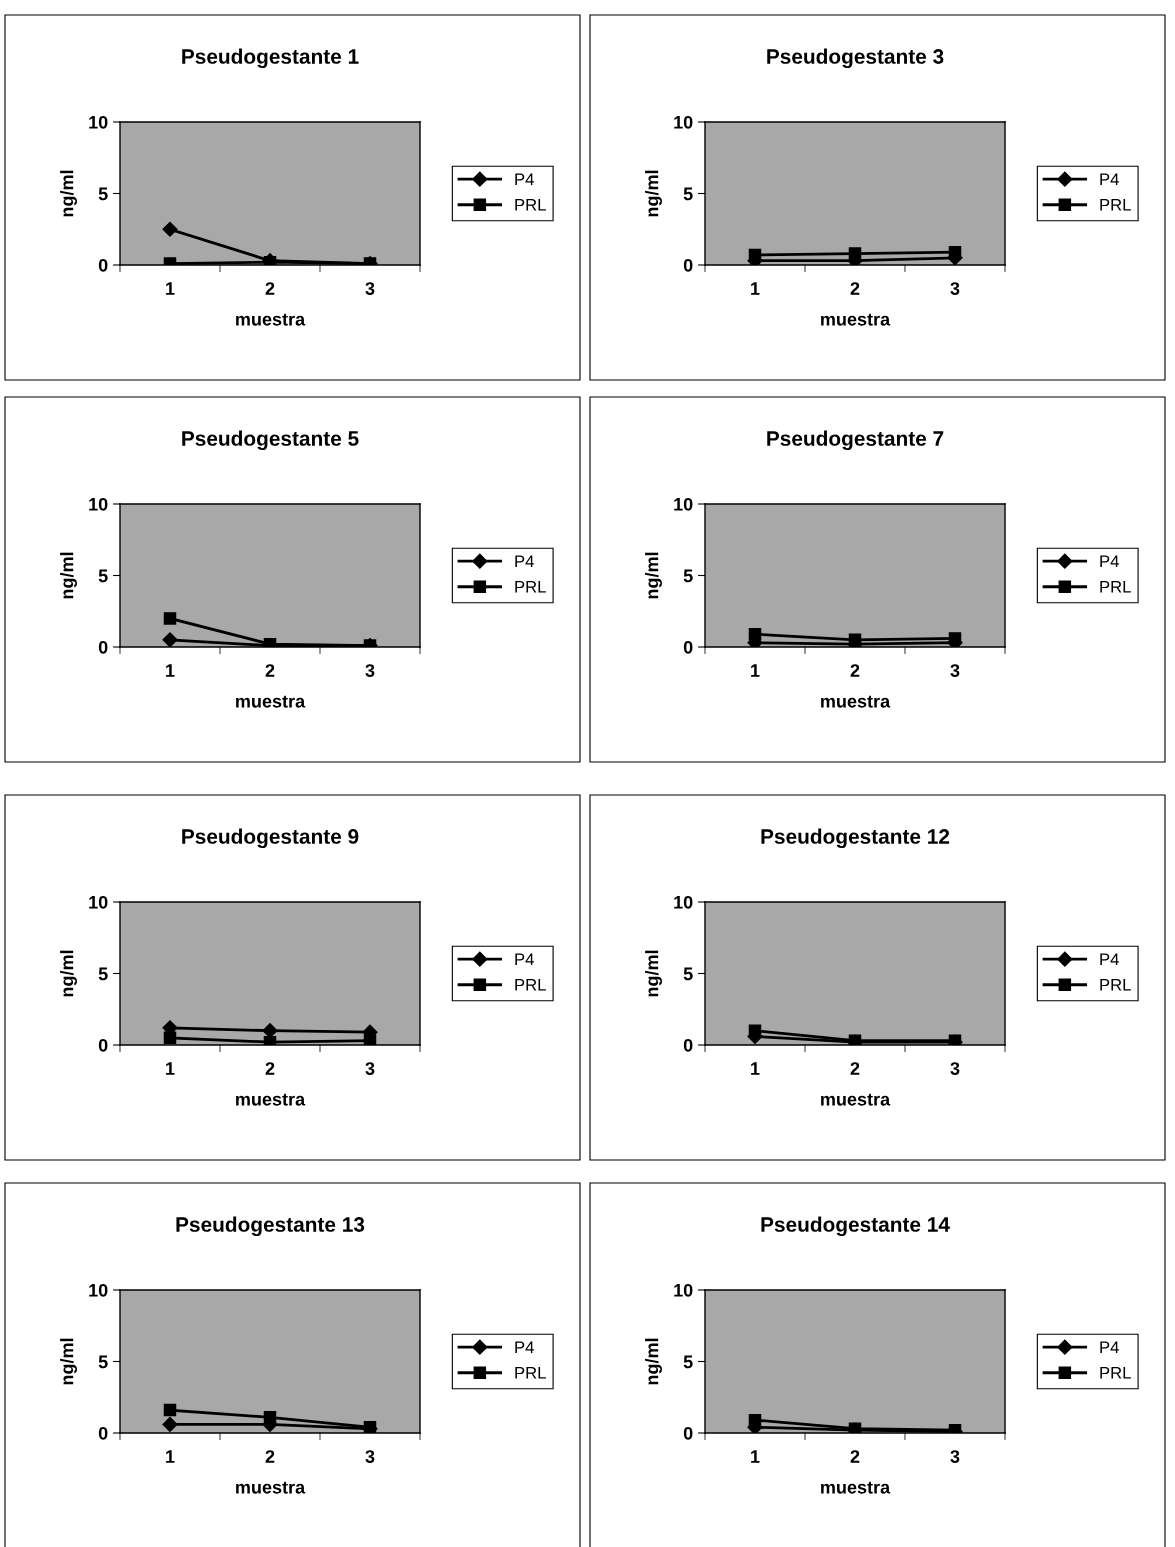 The image size is (1175, 1547). What do you see at coordinates (270, 1226) in the screenshot?
I see `chart-title: Pseudogestante 13` at bounding box center [270, 1226].